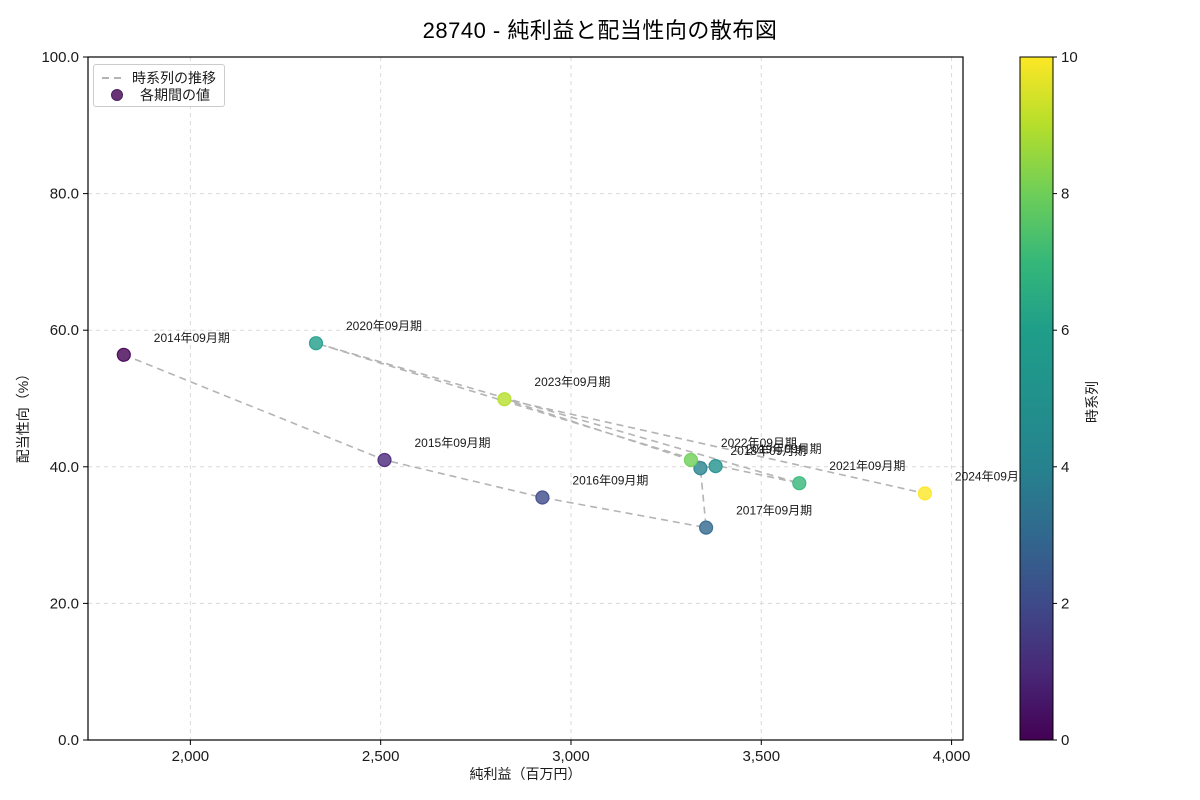  What do you see at coordinates (525, 774) in the screenshot?
I see `x-axis-label: 純利益（百万円）` at bounding box center [525, 774].